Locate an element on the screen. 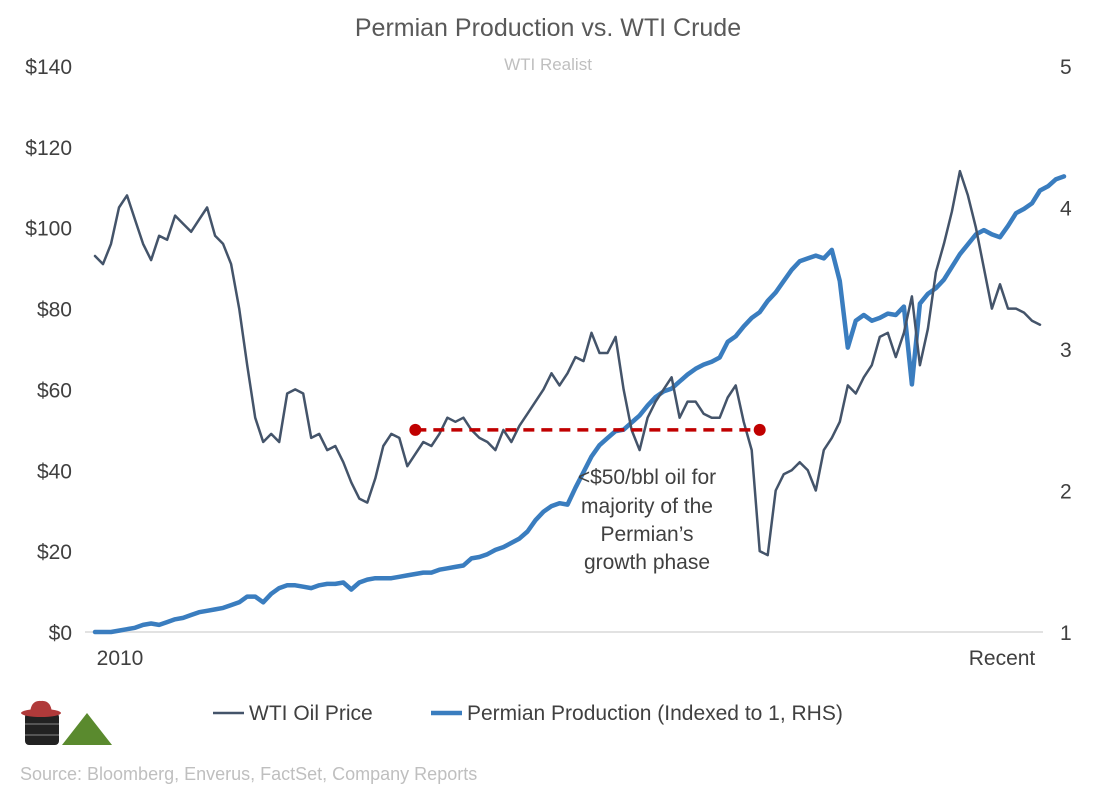  chart-subtitle: WTI Realist is located at coordinates (548, 64).